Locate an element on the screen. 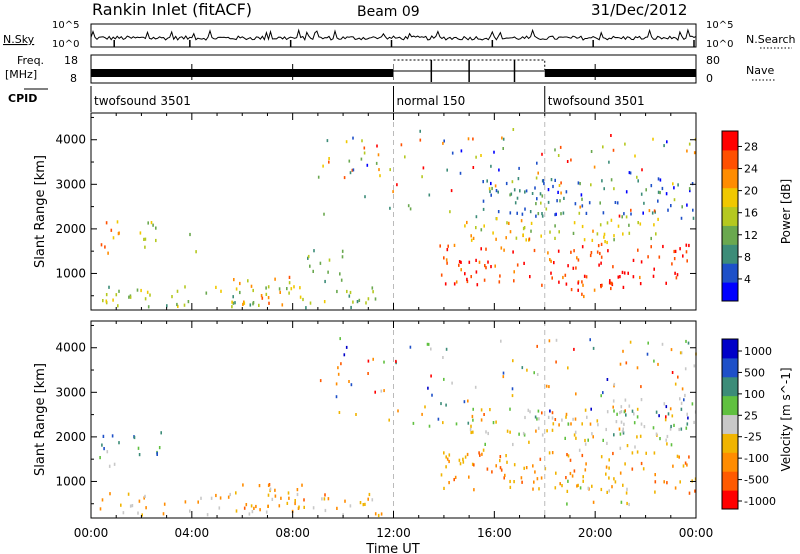 Image resolution: width=800 pixels, height=554 pixels. cpid-label: CPID is located at coordinates (22, 98).